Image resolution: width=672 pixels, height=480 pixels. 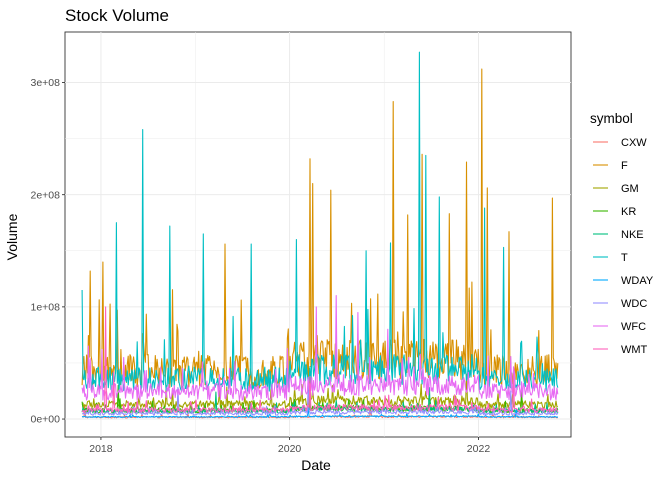 I want to click on y-tick-label: 3e+08, so click(x=46, y=83).